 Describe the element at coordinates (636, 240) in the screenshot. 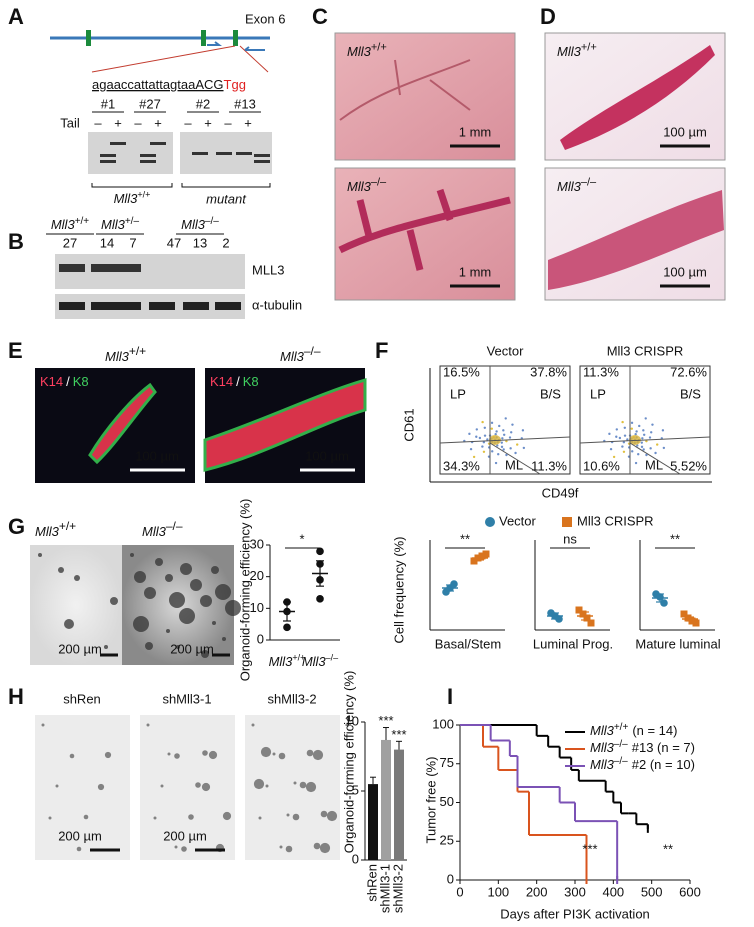

I see `tissue` at that location.